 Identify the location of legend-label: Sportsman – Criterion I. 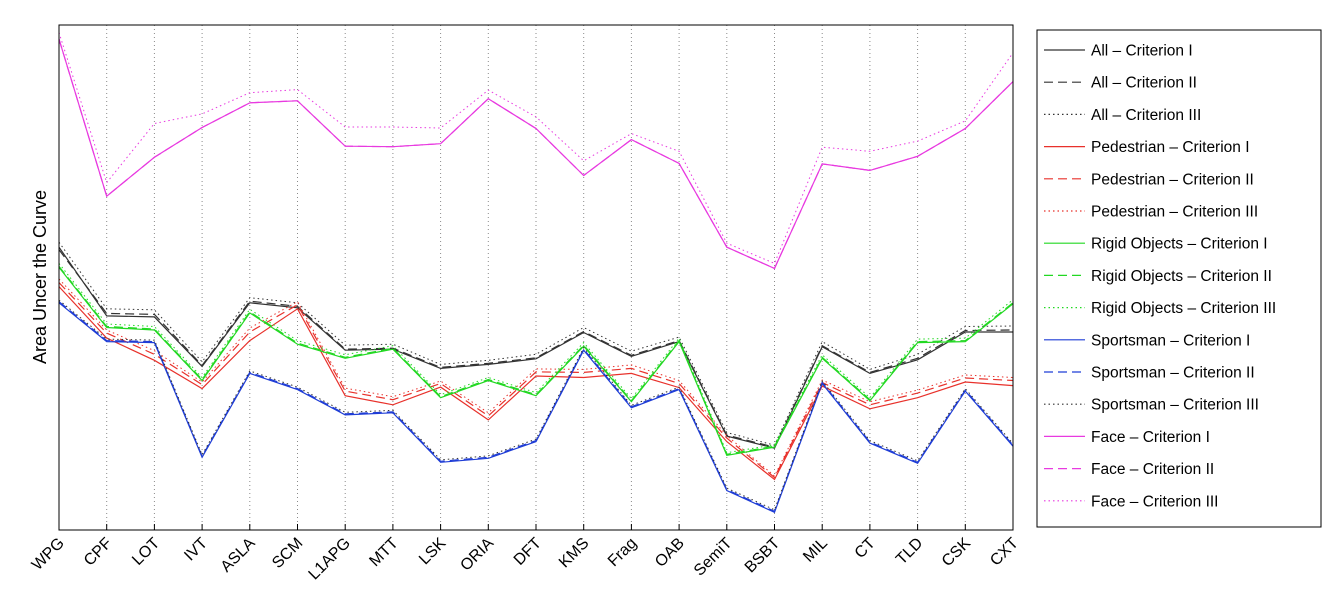
(1170, 340).